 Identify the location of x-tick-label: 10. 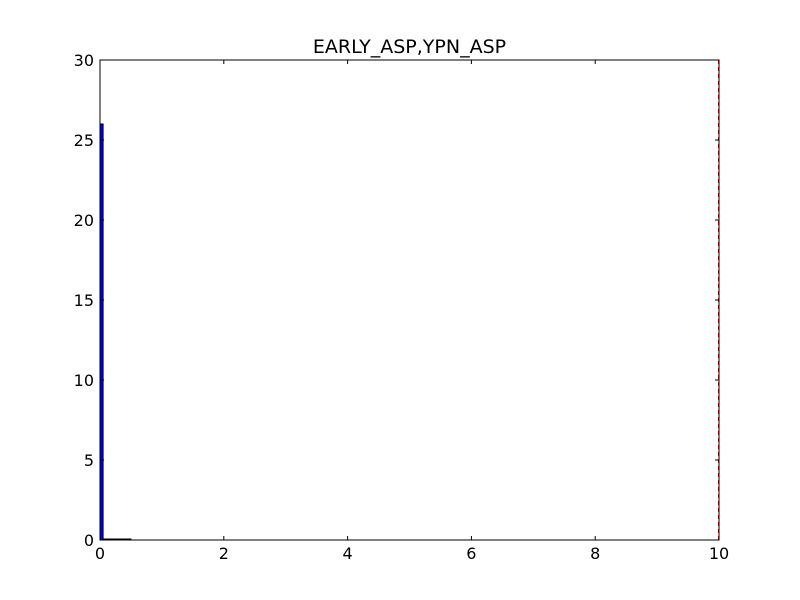
(719, 553).